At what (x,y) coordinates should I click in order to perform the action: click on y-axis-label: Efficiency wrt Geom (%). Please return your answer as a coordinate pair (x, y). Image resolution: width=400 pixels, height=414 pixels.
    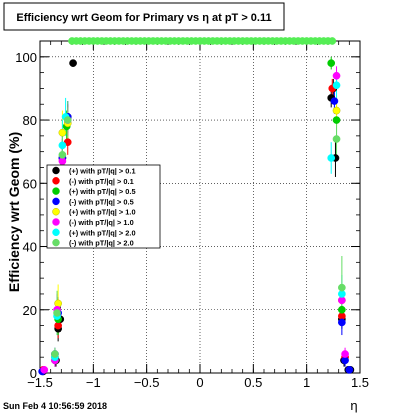
    Looking at the image, I should click on (14, 212).